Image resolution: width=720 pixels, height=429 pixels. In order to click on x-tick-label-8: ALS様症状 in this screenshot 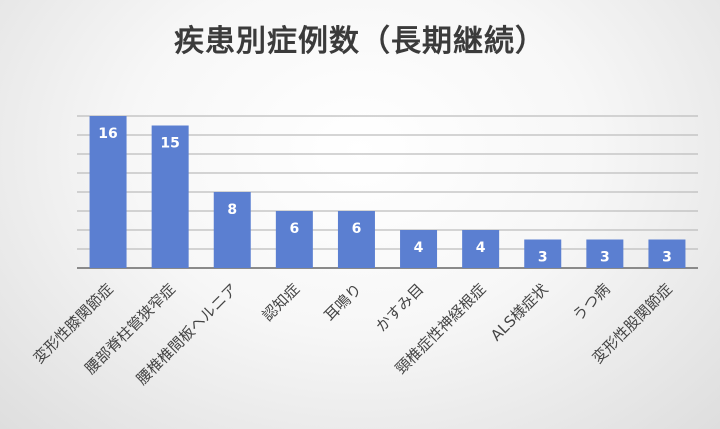, I will do `click(519, 312)`.